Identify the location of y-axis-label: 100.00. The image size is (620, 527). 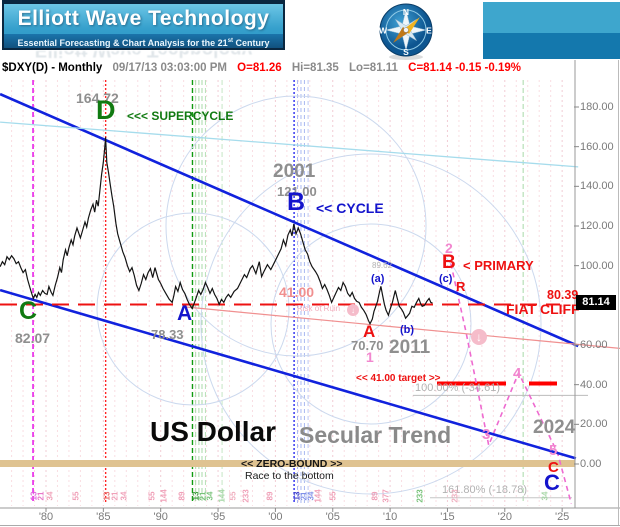
(597, 265).